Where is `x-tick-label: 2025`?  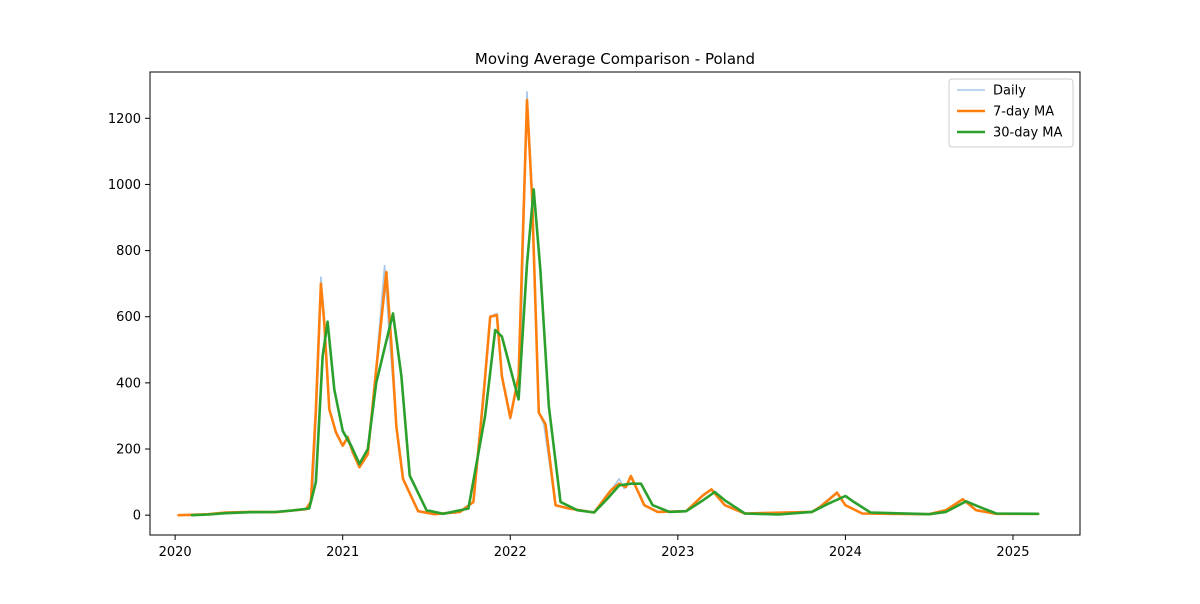 x-tick-label: 2025 is located at coordinates (1012, 552).